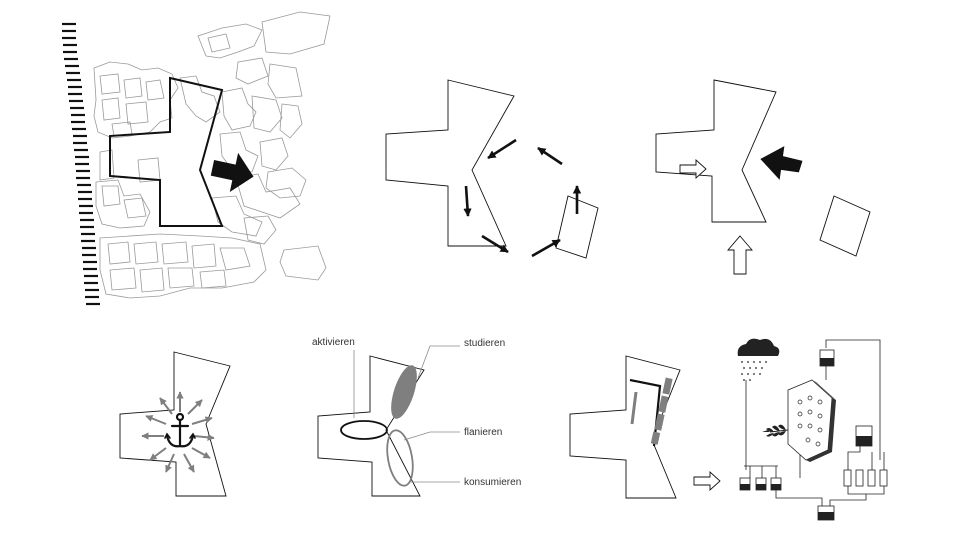 The width and height of the screenshot is (960, 540). I want to click on main-entry-arrow, so click(781, 163).